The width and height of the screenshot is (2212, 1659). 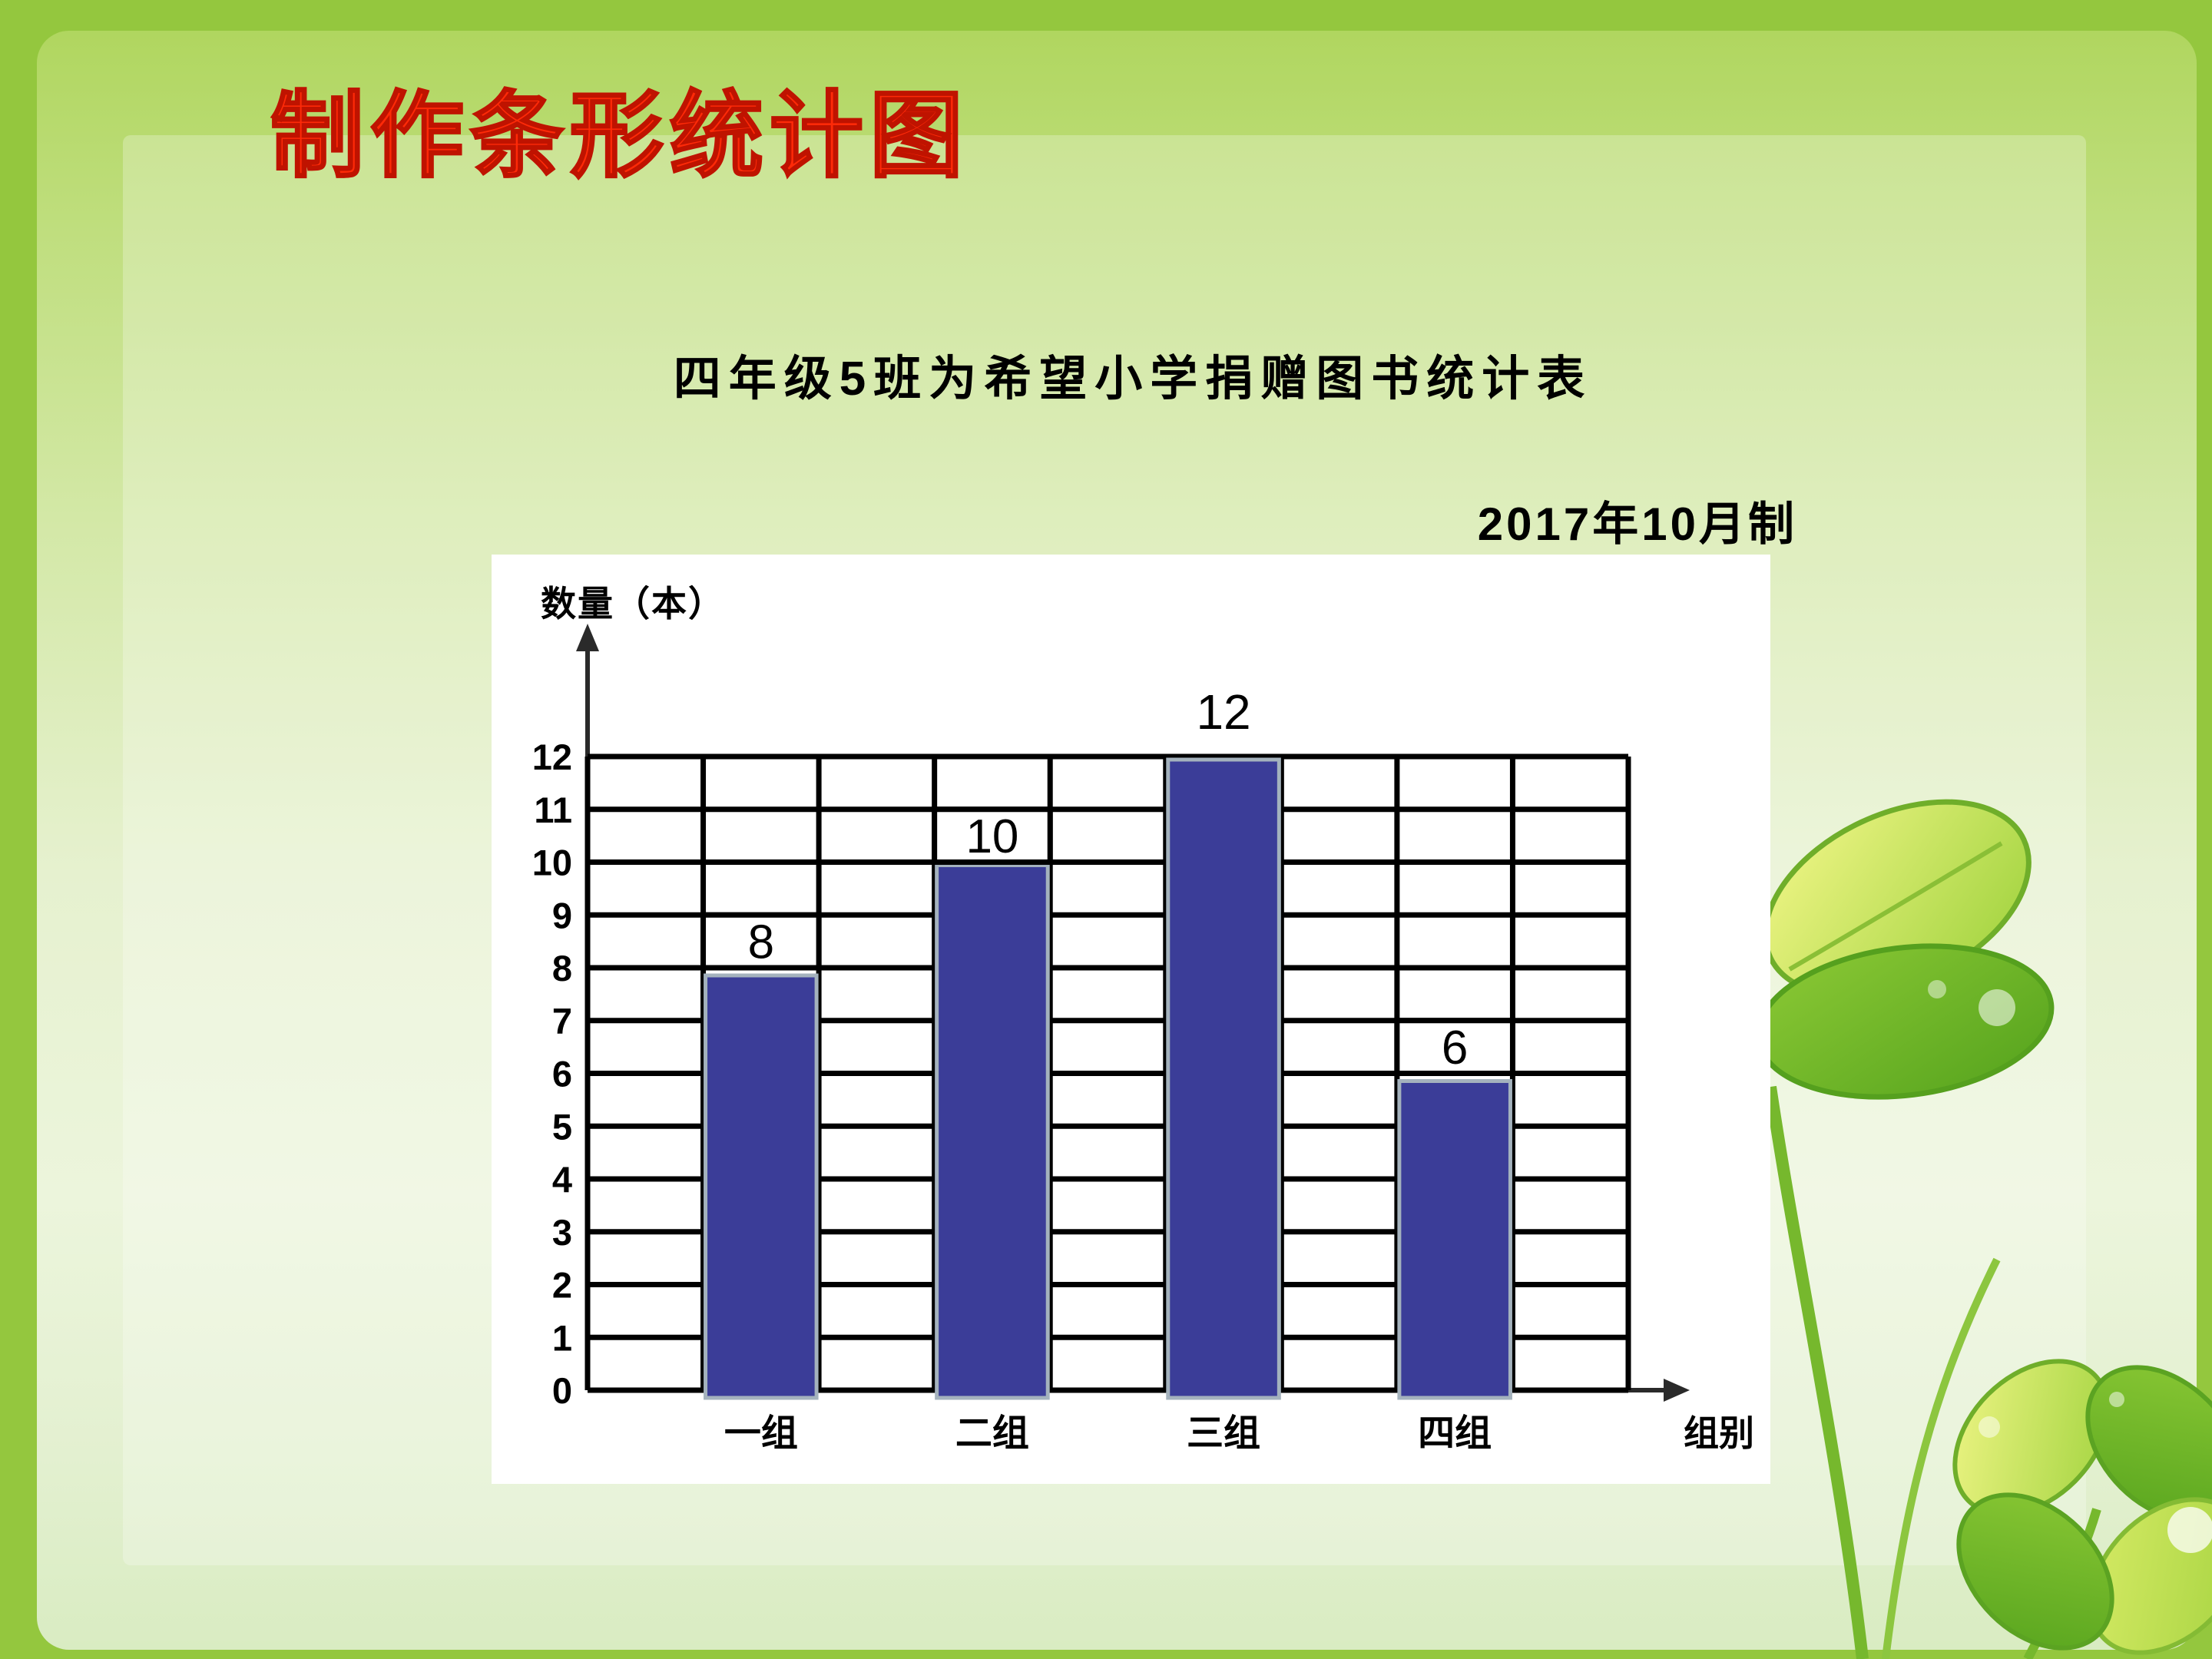 I want to click on chart-title: 四年级5班为希望小学捐赠图书统计表, so click(x=1133, y=380).